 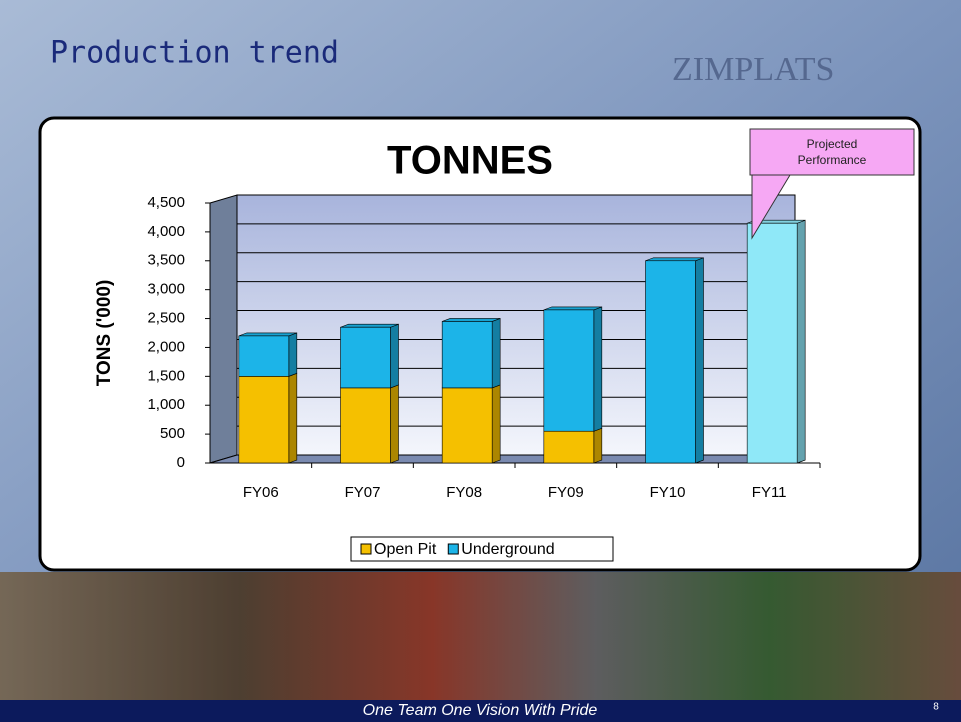 I want to click on callout-text: Projected Performance, so click(x=832, y=152).